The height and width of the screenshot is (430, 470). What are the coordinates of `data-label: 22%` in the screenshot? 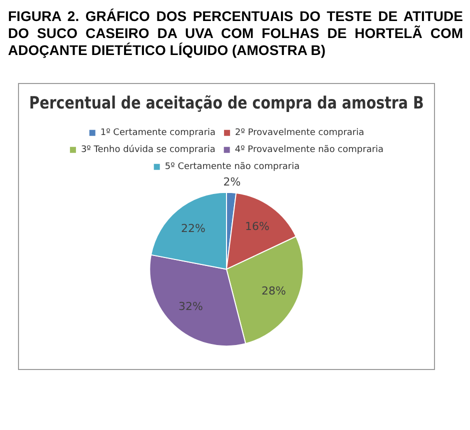 It's located at (193, 228).